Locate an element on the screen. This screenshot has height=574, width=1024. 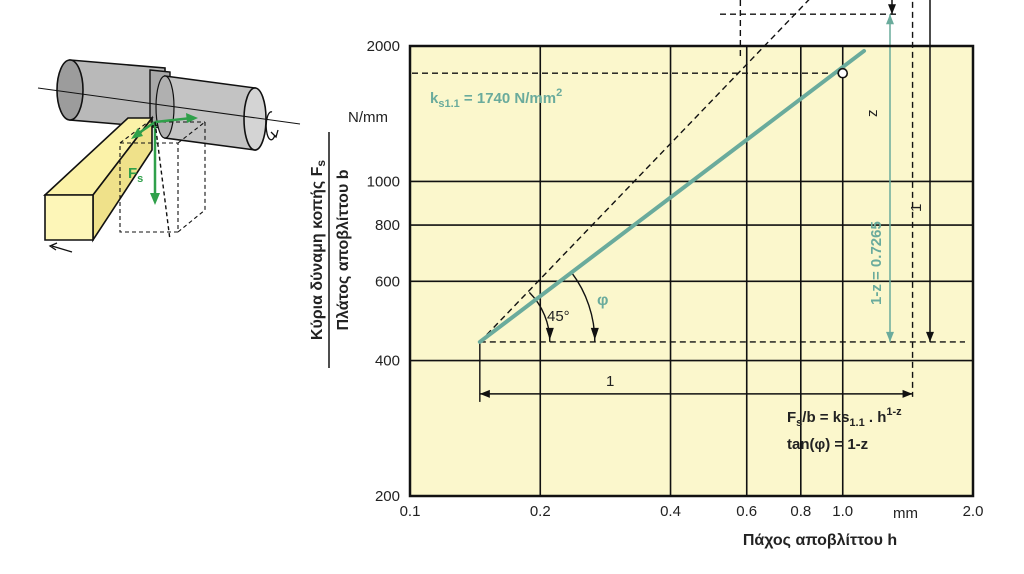
turning-illustration: Fs is located at coordinates (169, 156).